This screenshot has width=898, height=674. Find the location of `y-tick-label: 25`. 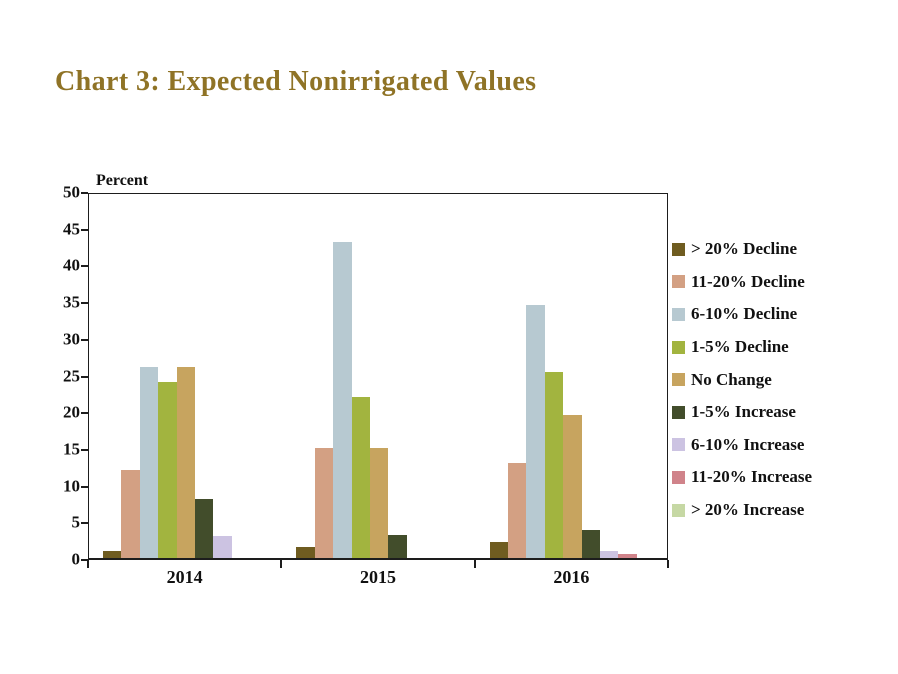

y-tick-label: 25 is located at coordinates (71, 376).